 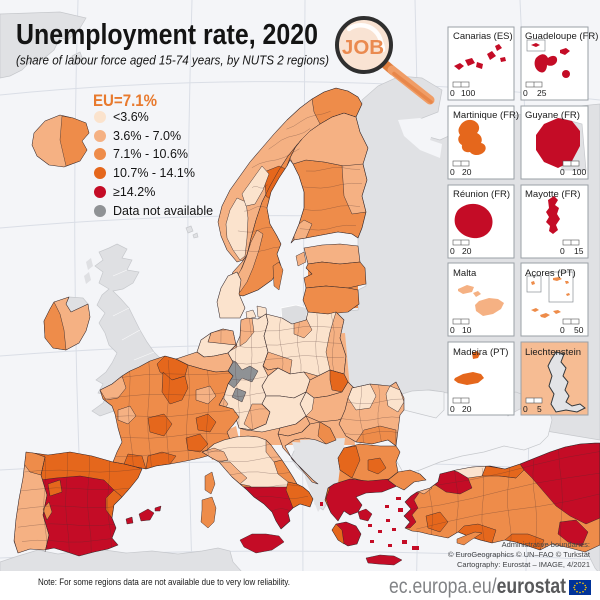 I want to click on svg-text: EU=7.1%, so click(x=125, y=100).